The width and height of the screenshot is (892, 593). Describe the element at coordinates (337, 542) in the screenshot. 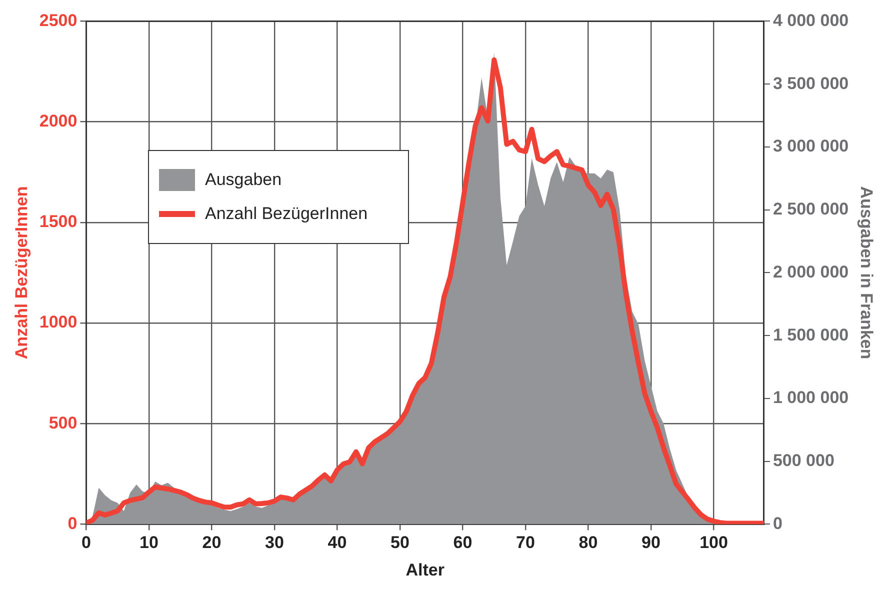

I see `x-tick-label: 40` at that location.